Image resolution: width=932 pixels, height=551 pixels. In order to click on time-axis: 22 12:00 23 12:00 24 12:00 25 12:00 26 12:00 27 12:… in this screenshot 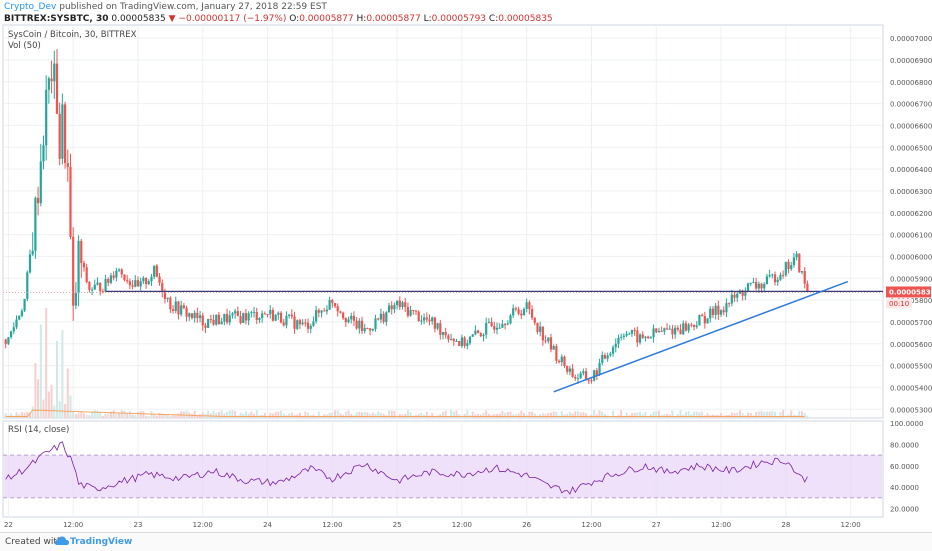, I will do `click(432, 525)`.